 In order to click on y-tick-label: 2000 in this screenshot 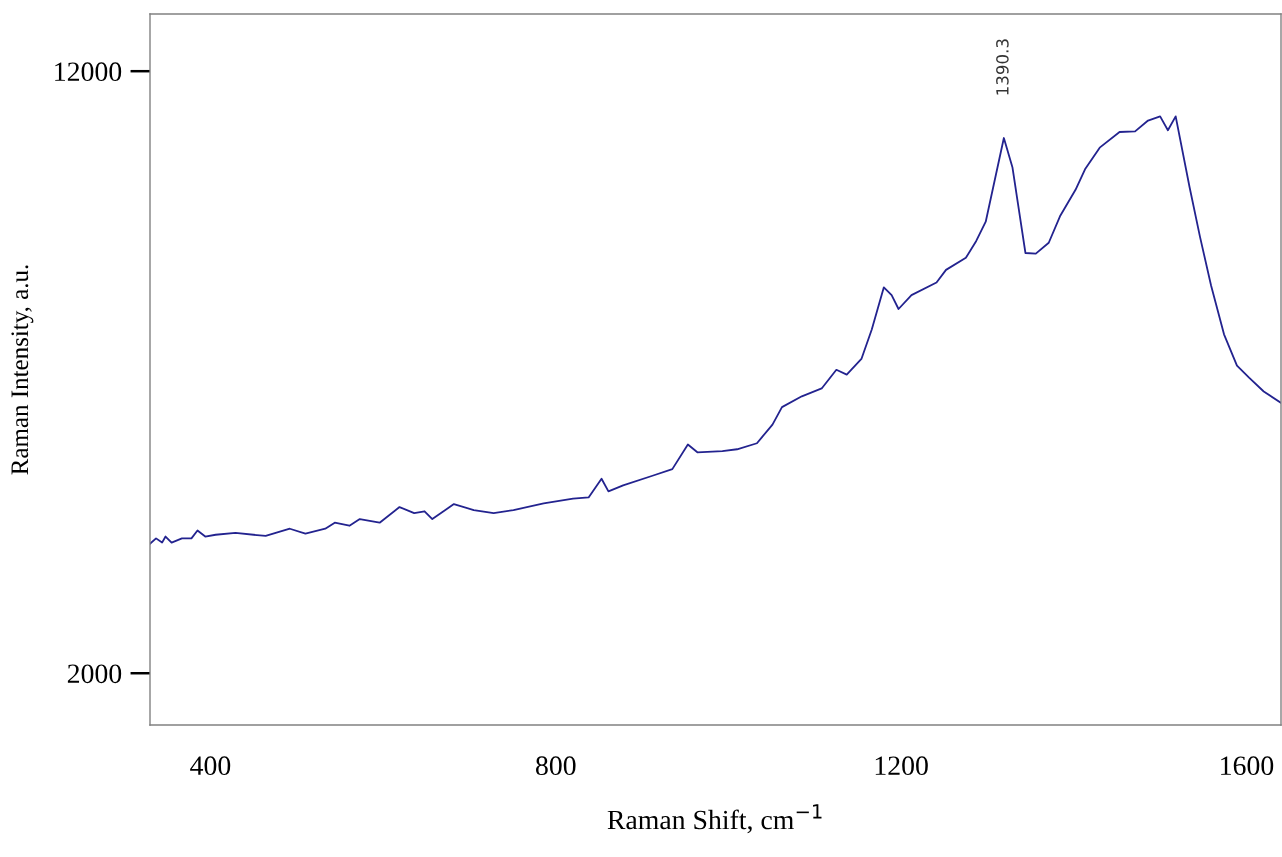, I will do `click(94, 674)`.